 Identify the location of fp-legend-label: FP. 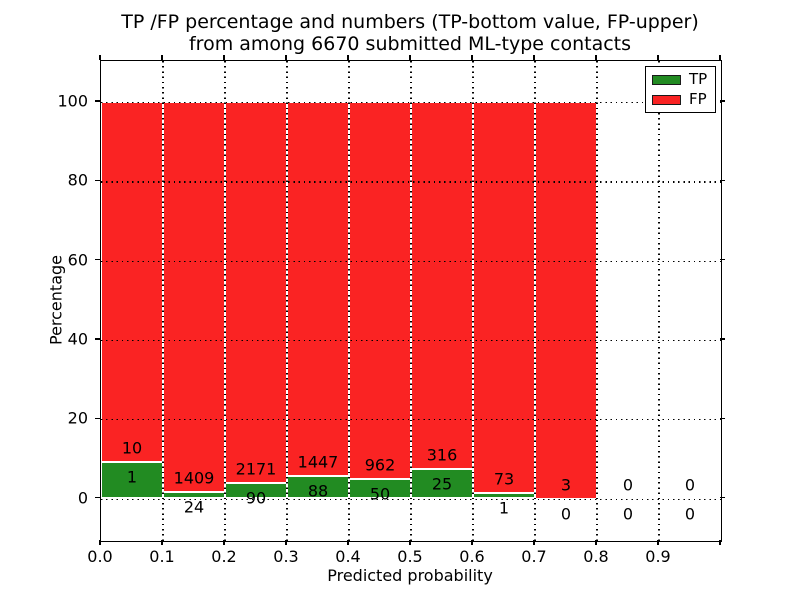
(698, 99).